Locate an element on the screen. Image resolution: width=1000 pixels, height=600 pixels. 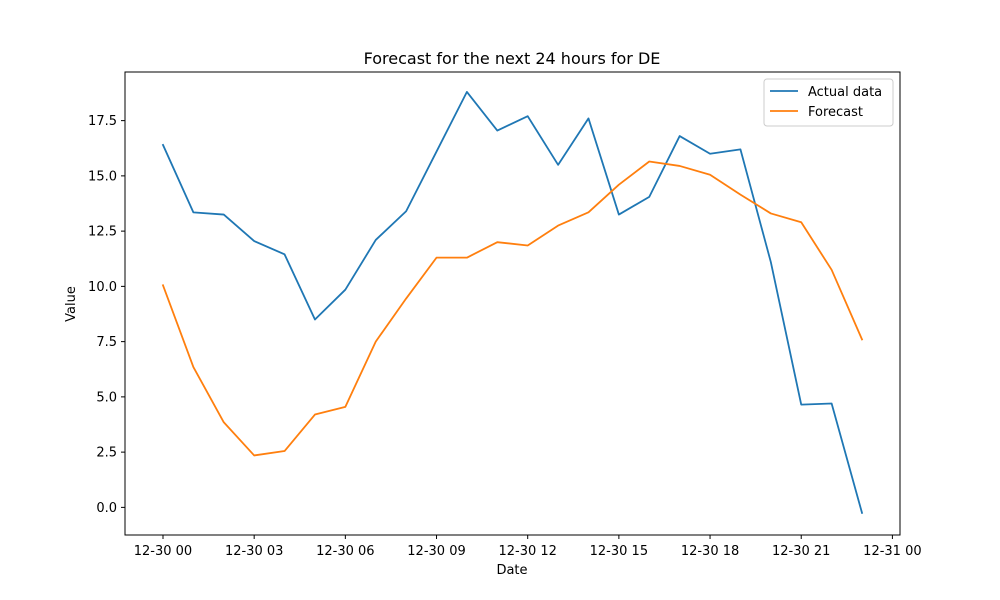
x-tick-label: 12-30 12 is located at coordinates (527, 551).